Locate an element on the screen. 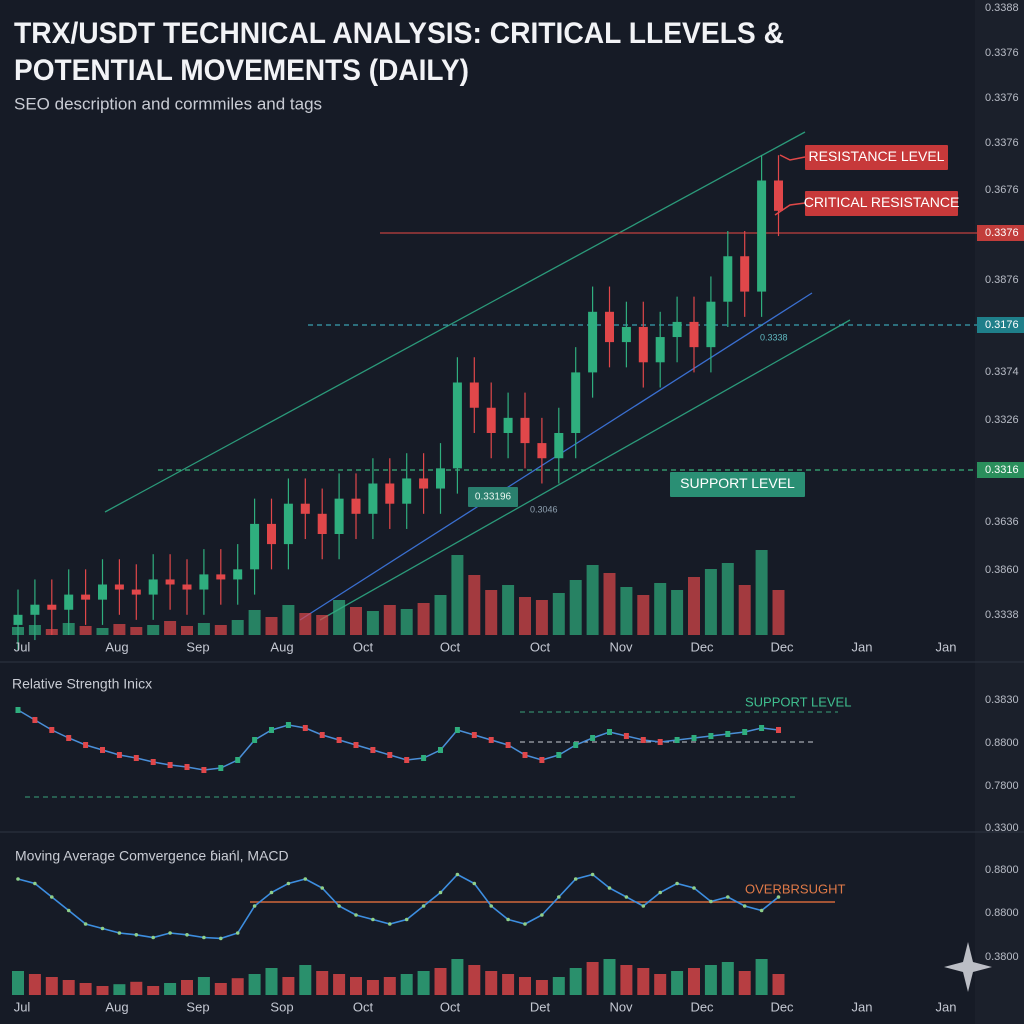 This screenshot has width=1024, height=1024. x-tick-label: Sep is located at coordinates (197, 646).